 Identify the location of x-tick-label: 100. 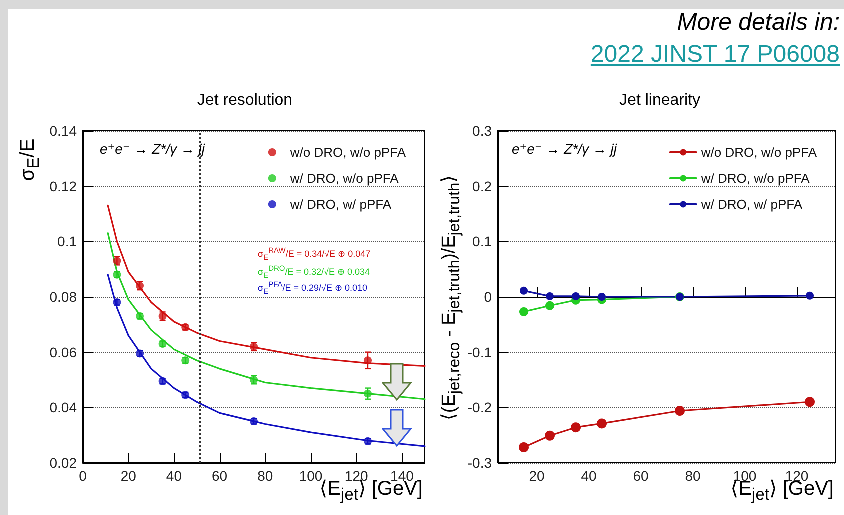
(311, 476).